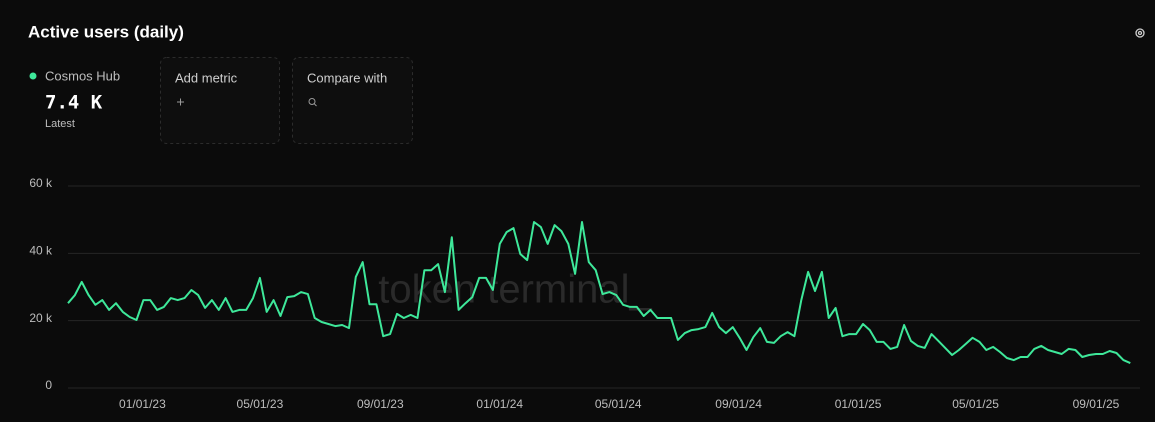 Image resolution: width=1155 pixels, height=422 pixels. Describe the element at coordinates (41, 251) in the screenshot. I see `y-tick-label: 40 k` at that location.